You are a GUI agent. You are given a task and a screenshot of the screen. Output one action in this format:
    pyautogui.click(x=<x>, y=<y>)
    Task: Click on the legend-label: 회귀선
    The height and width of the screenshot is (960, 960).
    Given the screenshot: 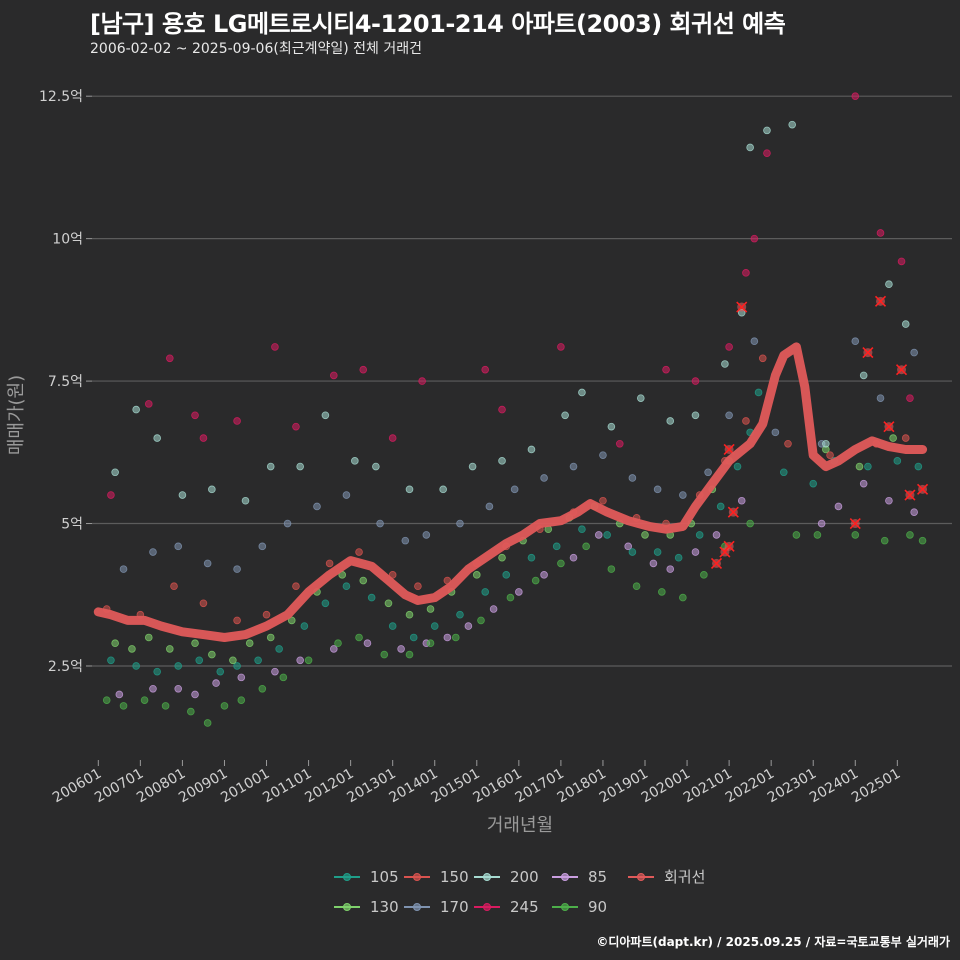 What is the action you would take?
    pyautogui.click(x=684, y=877)
    